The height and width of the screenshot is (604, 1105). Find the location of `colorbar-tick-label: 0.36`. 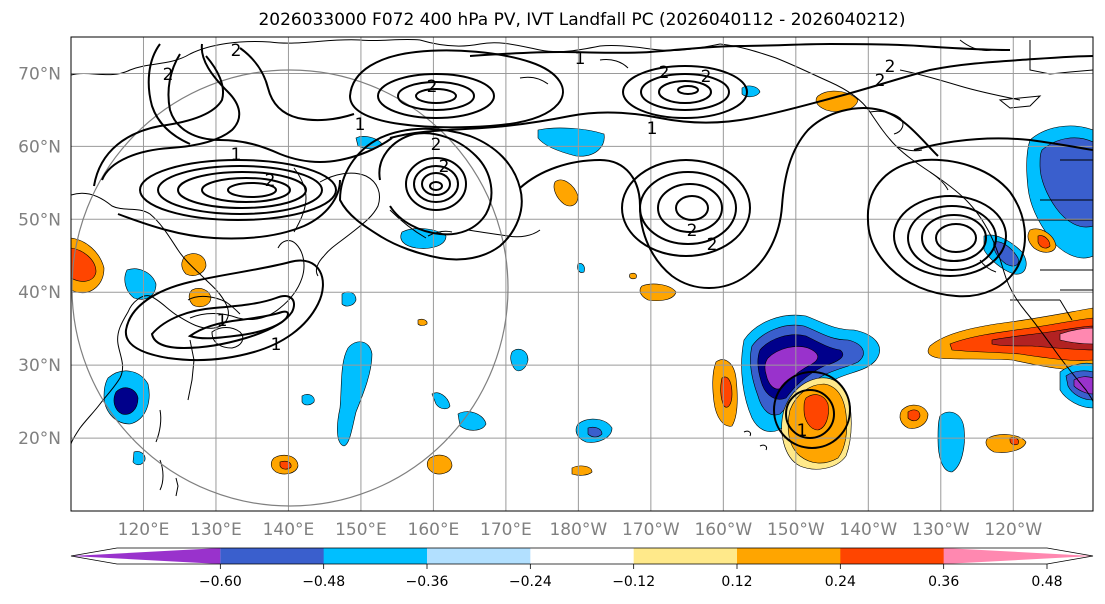

colorbar-tick-label: 0.36 is located at coordinates (943, 582).